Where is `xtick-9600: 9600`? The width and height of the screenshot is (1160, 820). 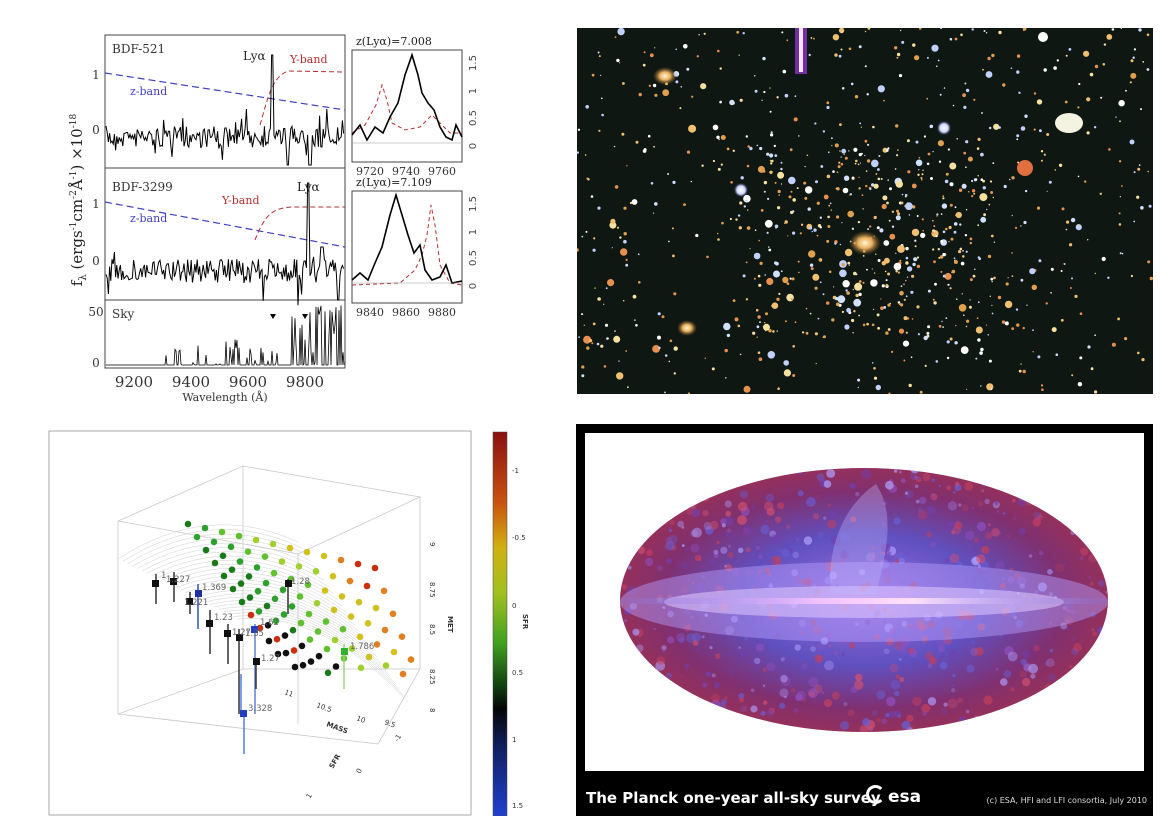 xtick-9600: 9600 is located at coordinates (248, 382).